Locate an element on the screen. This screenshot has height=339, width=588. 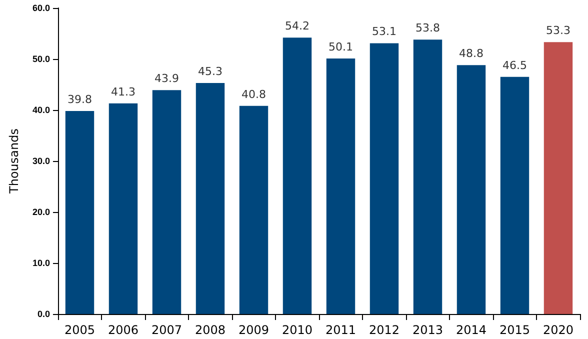
x-tick-label: 2020 is located at coordinates (558, 330).